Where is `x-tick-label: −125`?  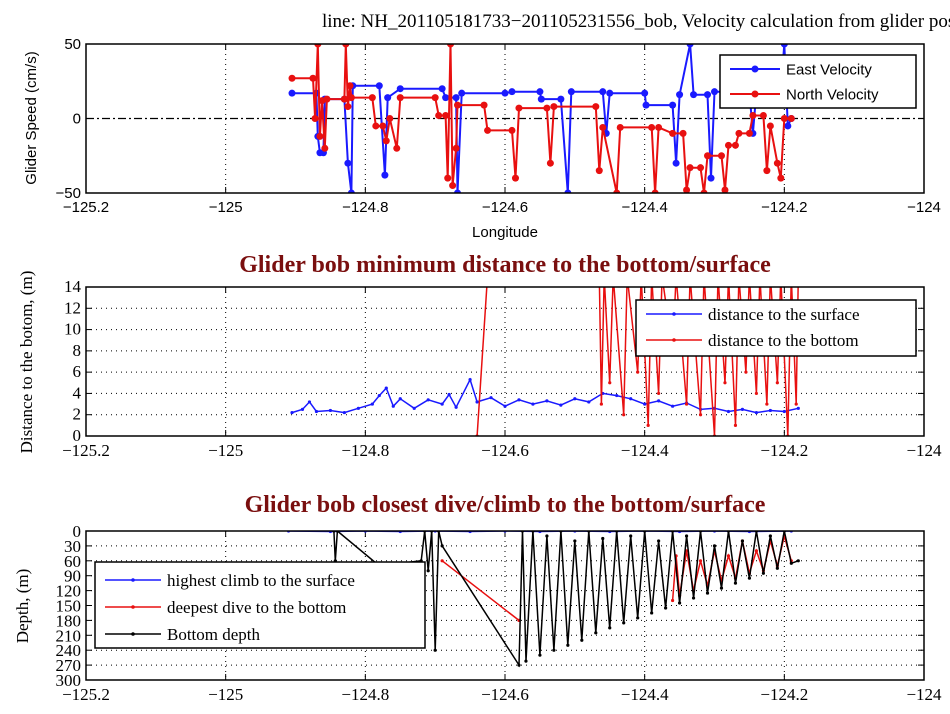 x-tick-label: −125 is located at coordinates (226, 207).